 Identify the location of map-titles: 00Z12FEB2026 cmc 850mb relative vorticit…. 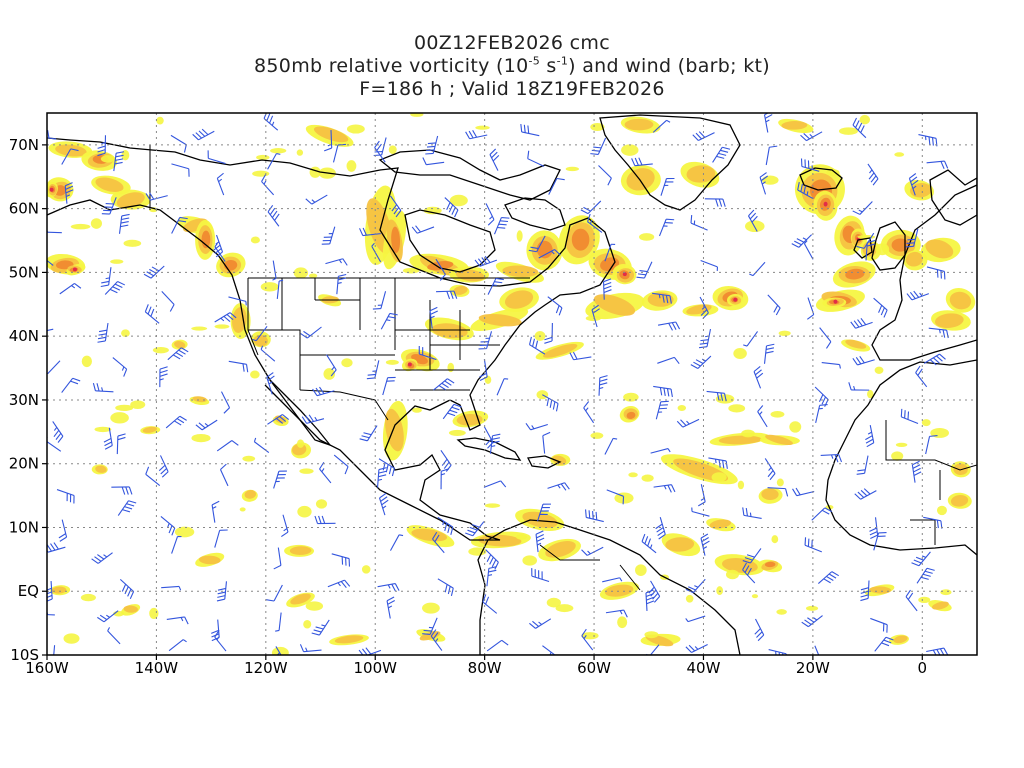
(512, 66).